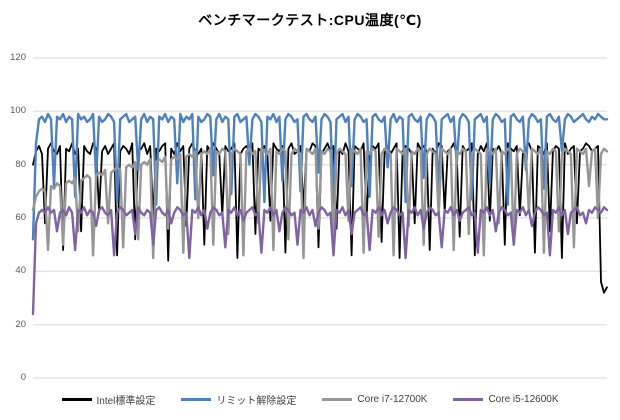 Image resolution: width=620 pixels, height=420 pixels. What do you see at coordinates (310, 20) in the screenshot?
I see `chart-title: ベンチマークテスト:CPU温度(℃)` at bounding box center [310, 20].